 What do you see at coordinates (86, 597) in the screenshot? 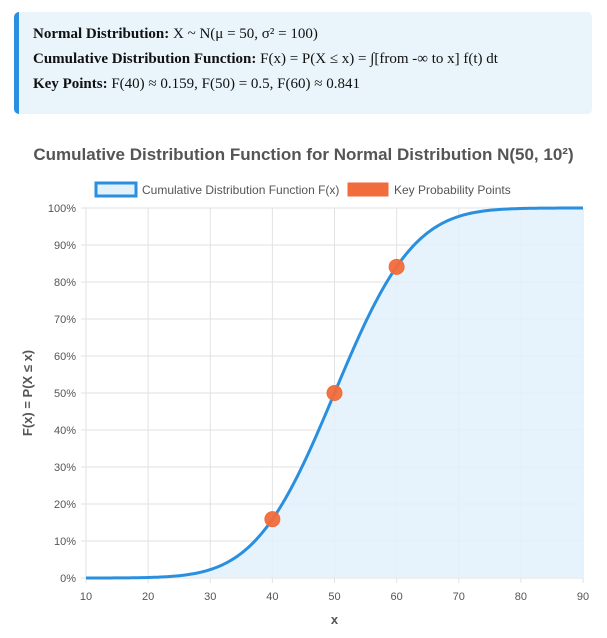
I see `x-tick-label-10: 10` at bounding box center [86, 597].